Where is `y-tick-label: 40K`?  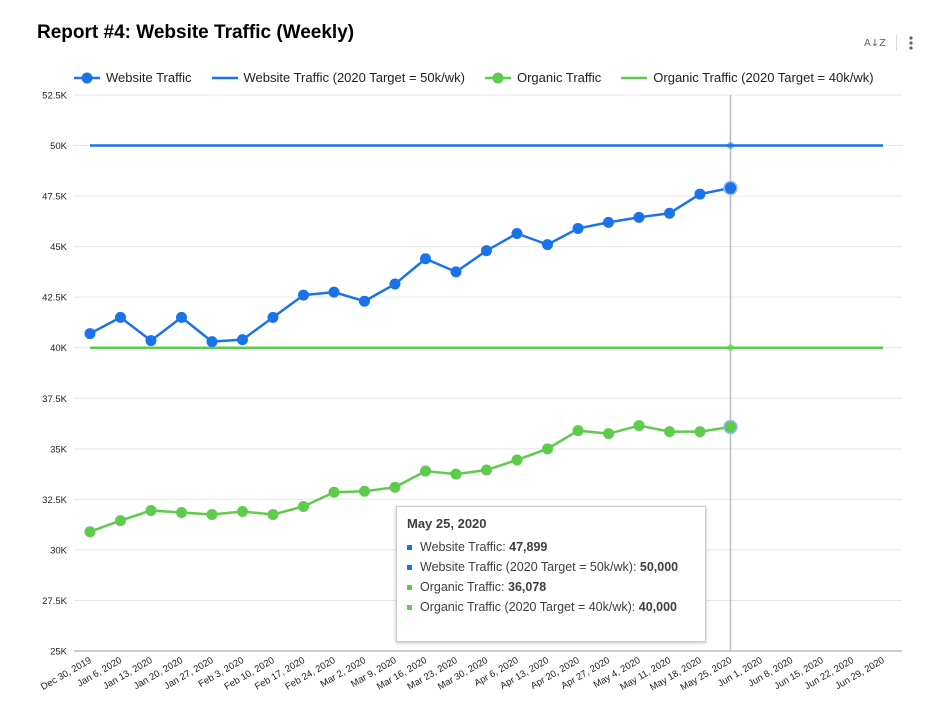
y-tick-label: 40K is located at coordinates (59, 348).